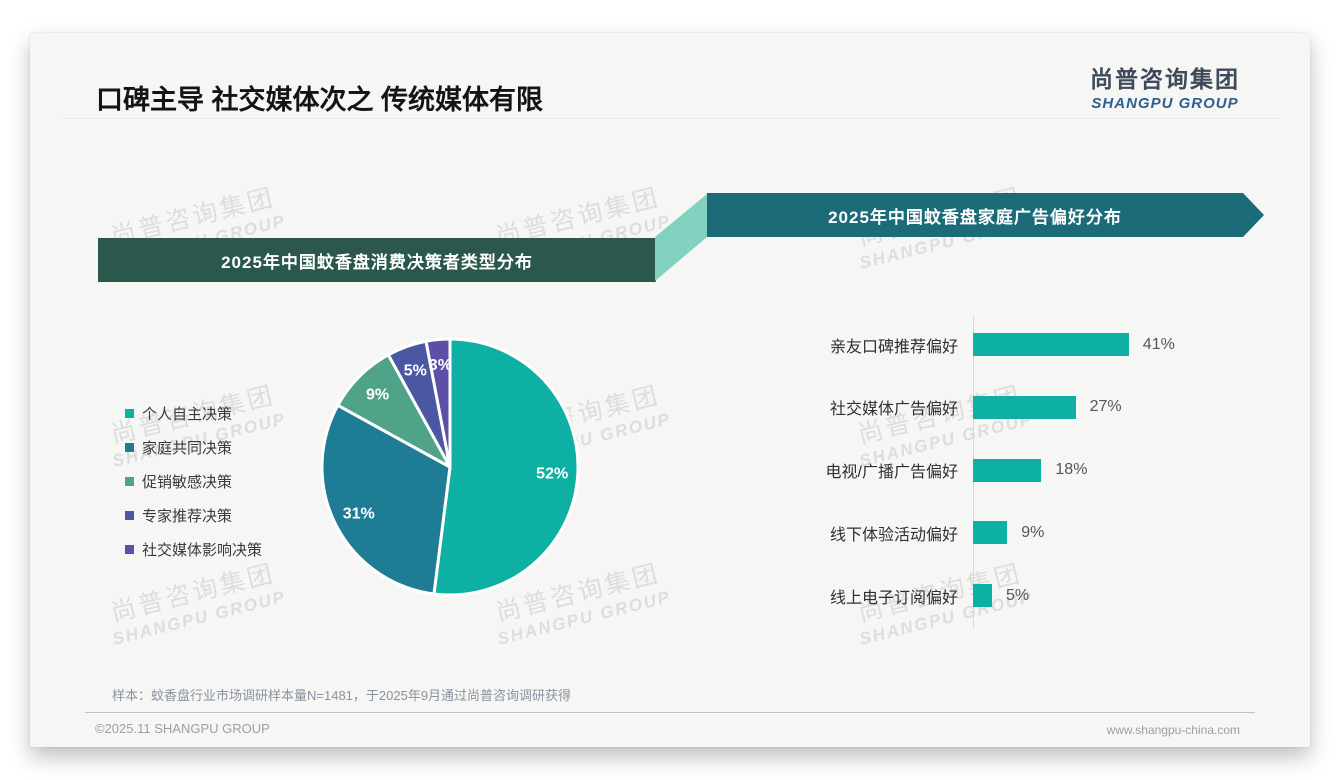  I want to click on pie-slice-label: 52%, so click(552, 473).